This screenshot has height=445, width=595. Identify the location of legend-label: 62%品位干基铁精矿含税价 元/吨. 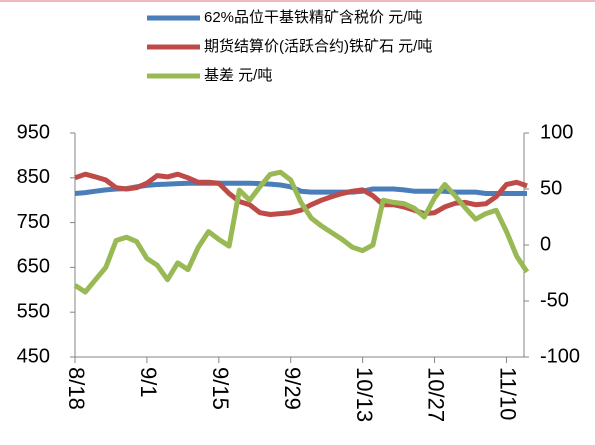
(313, 17).